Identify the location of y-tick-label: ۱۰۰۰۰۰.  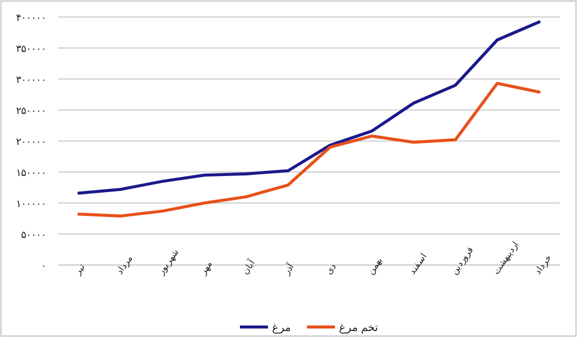
(31, 204).